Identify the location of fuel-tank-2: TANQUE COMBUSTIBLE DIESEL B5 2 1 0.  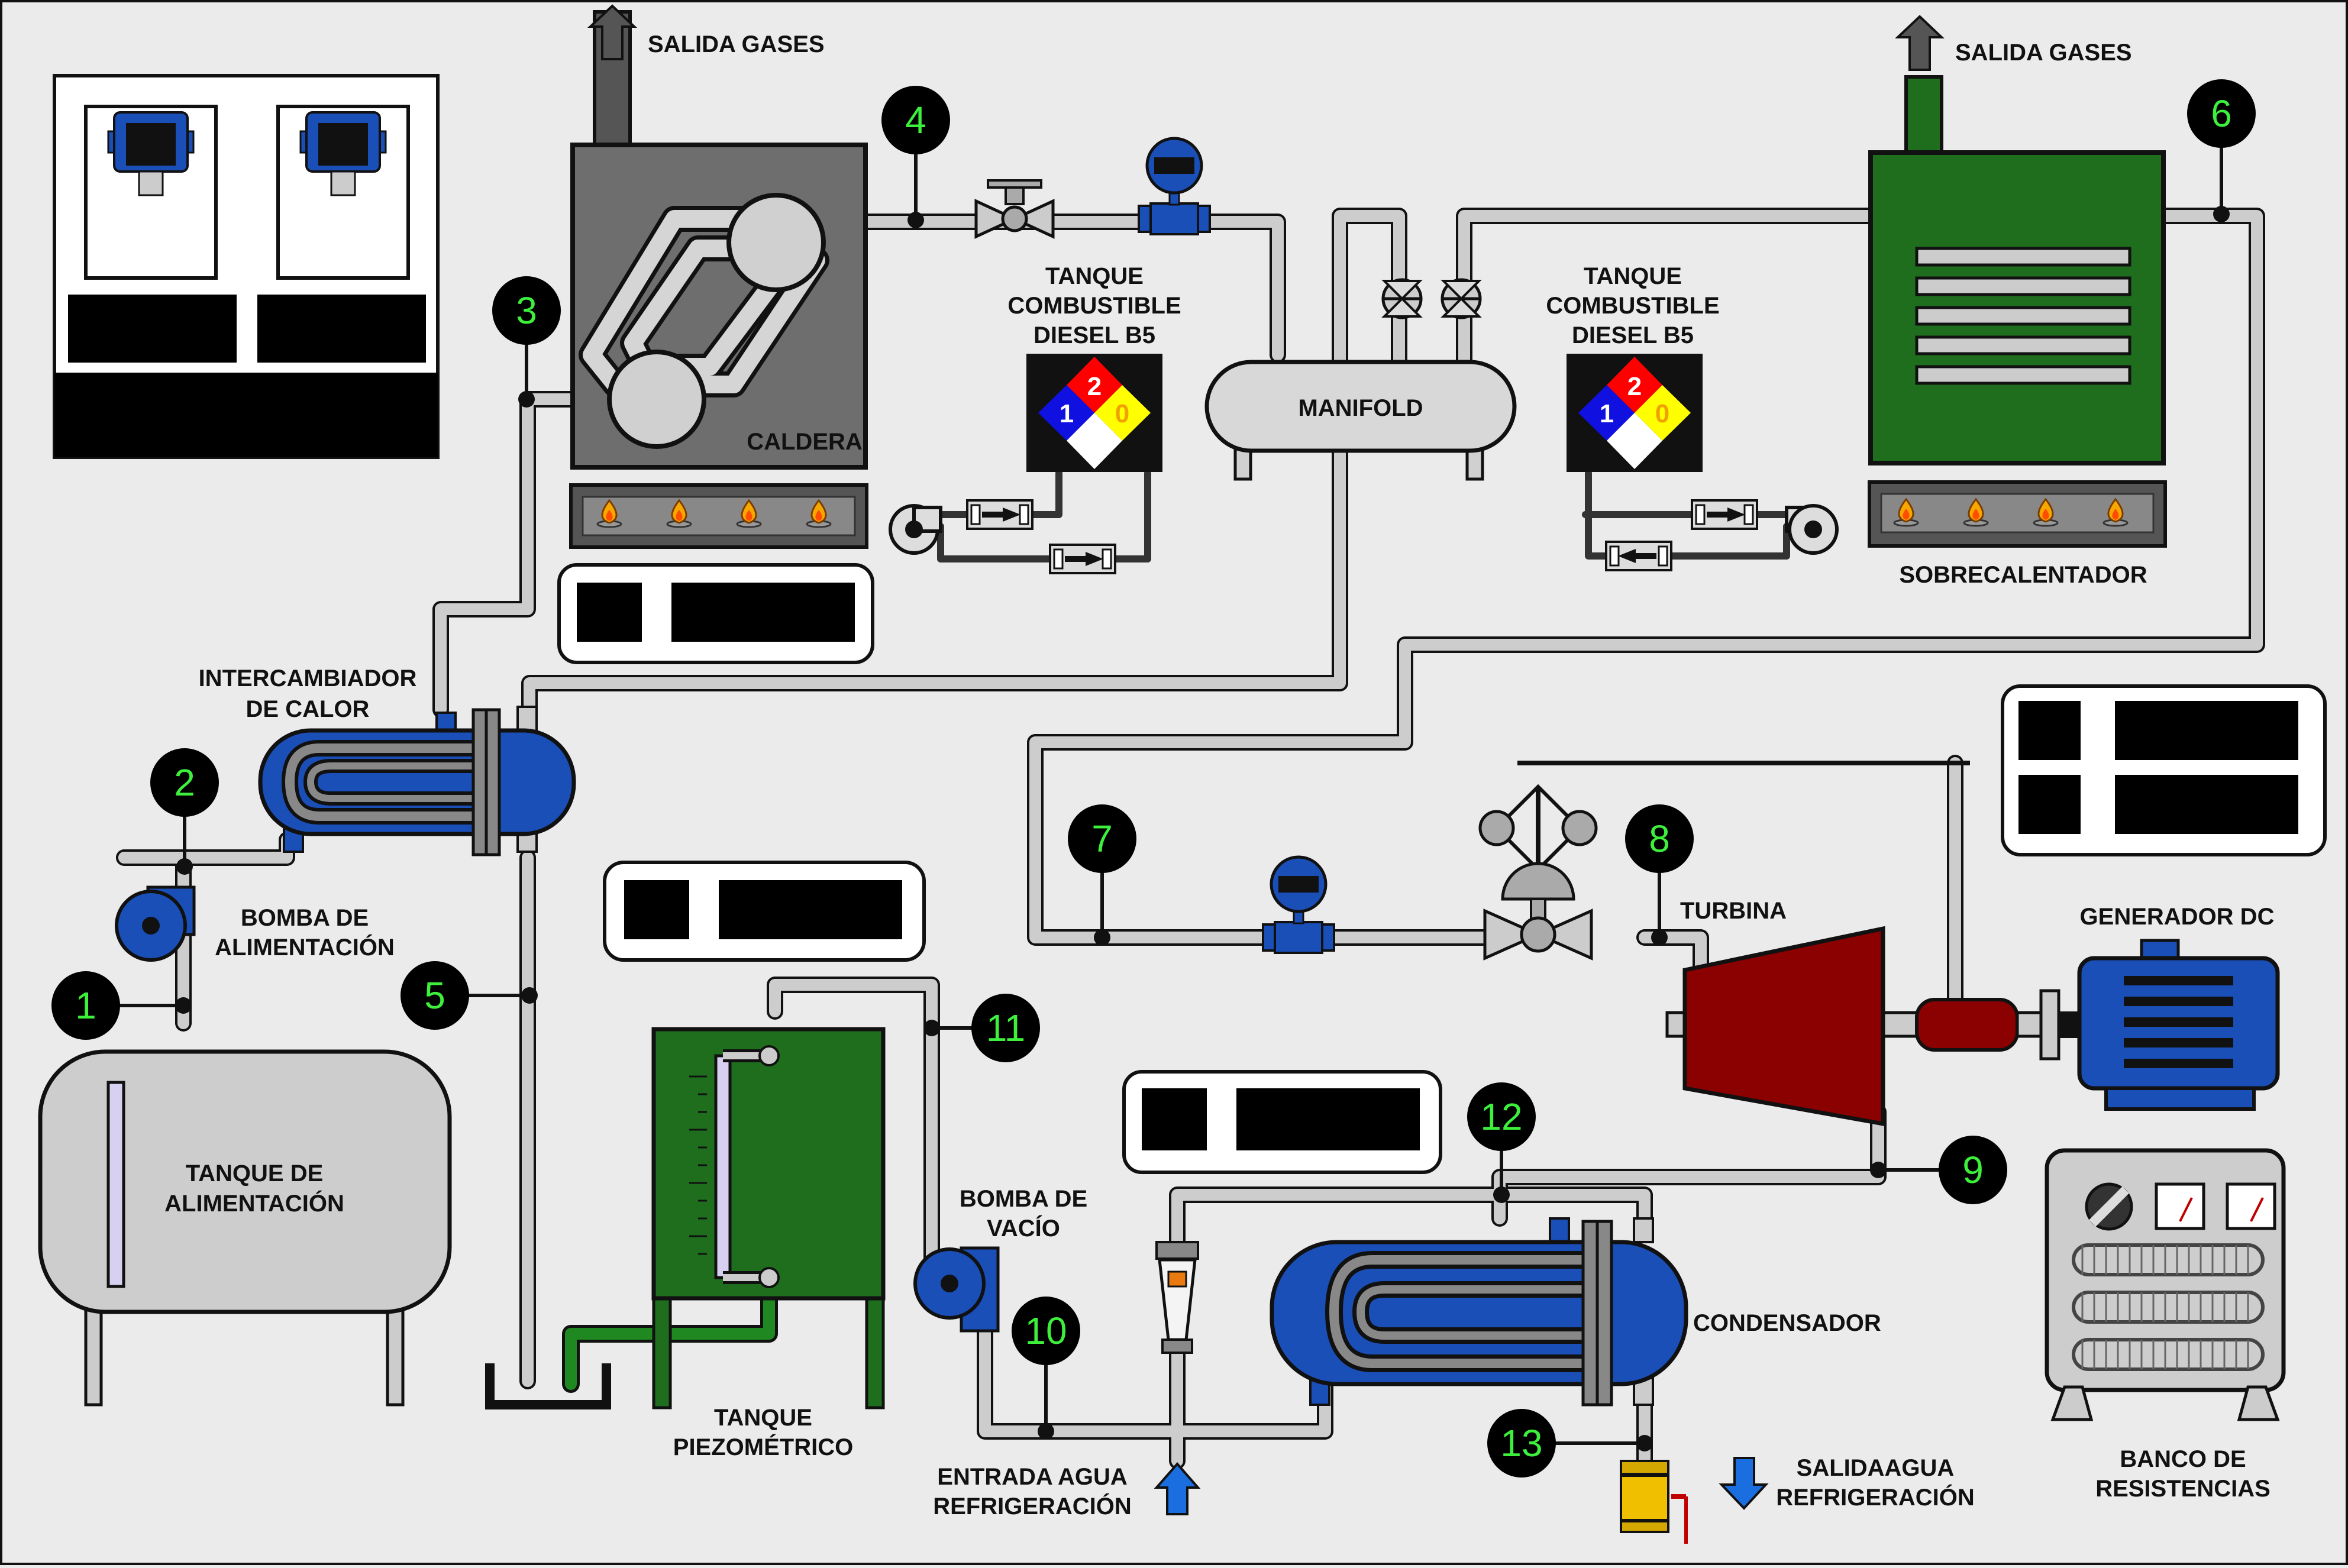
(1633, 367).